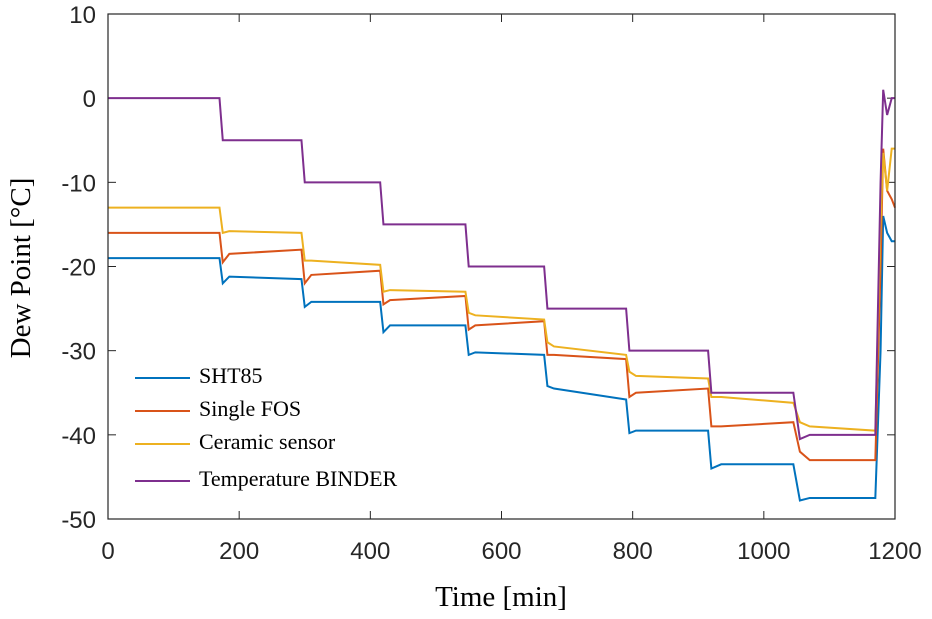 Image resolution: width=932 pixels, height=619 pixels. Describe the element at coordinates (107, 551) in the screenshot. I see `x-tick-label: 0` at that location.